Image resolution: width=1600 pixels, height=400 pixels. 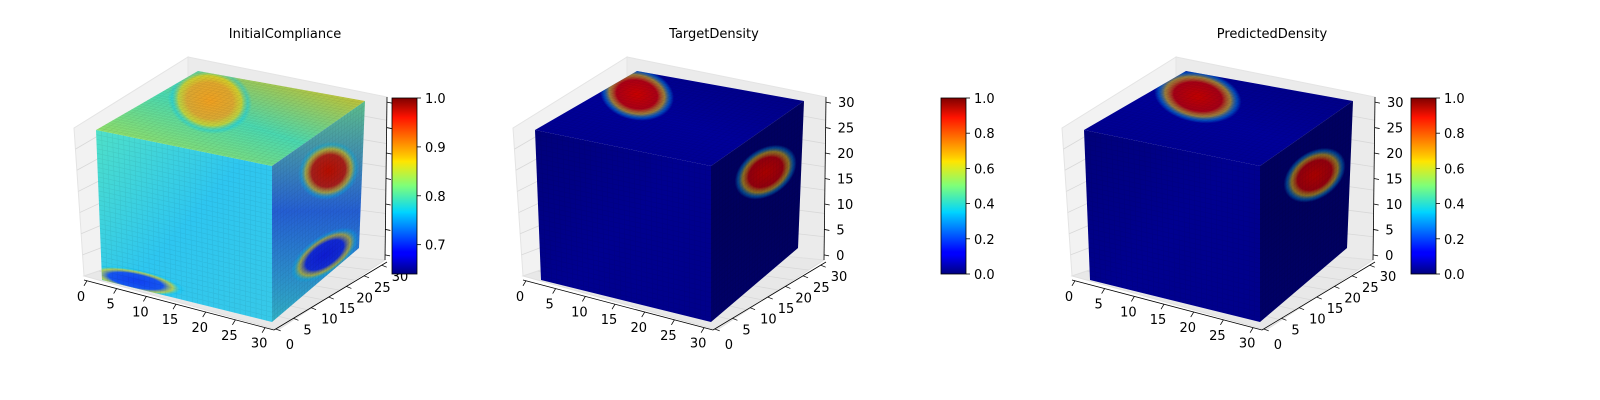 What do you see at coordinates (821, 288) in the screenshot?
I see `y-tick-label: 25` at bounding box center [821, 288].